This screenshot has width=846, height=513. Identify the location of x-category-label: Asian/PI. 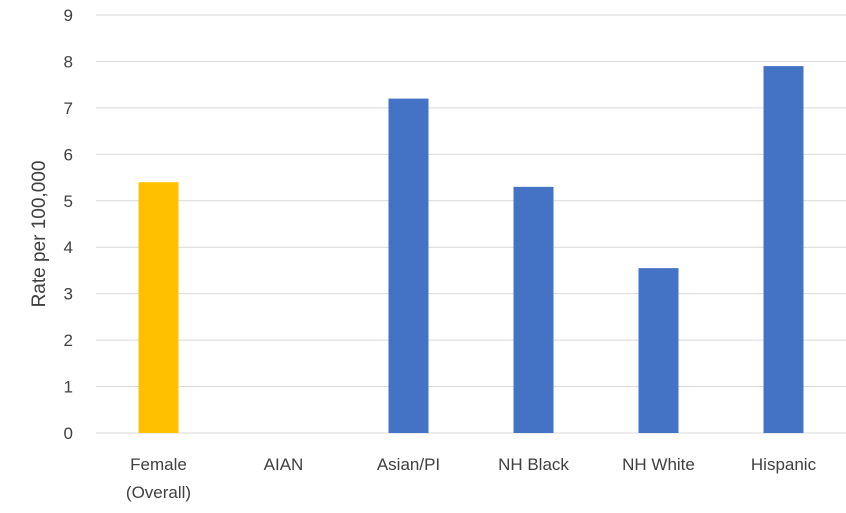
(408, 464).